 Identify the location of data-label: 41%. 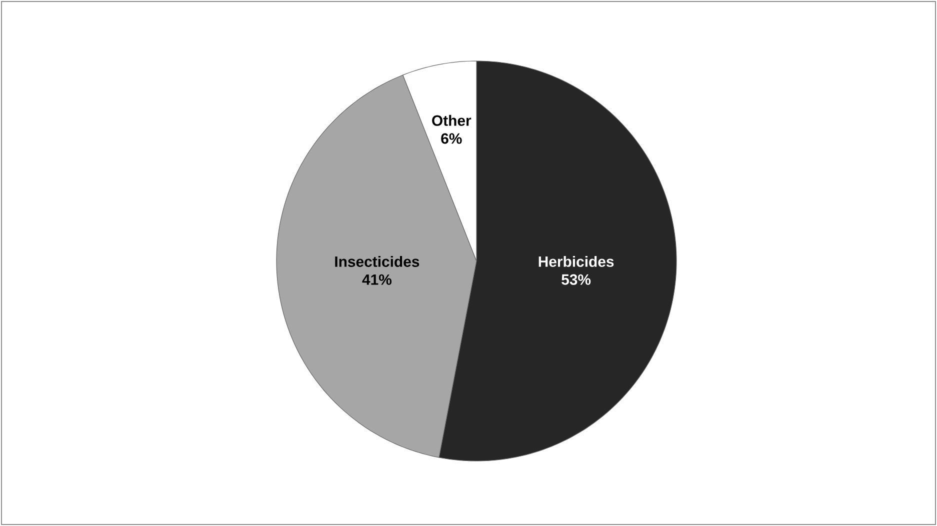
(377, 279).